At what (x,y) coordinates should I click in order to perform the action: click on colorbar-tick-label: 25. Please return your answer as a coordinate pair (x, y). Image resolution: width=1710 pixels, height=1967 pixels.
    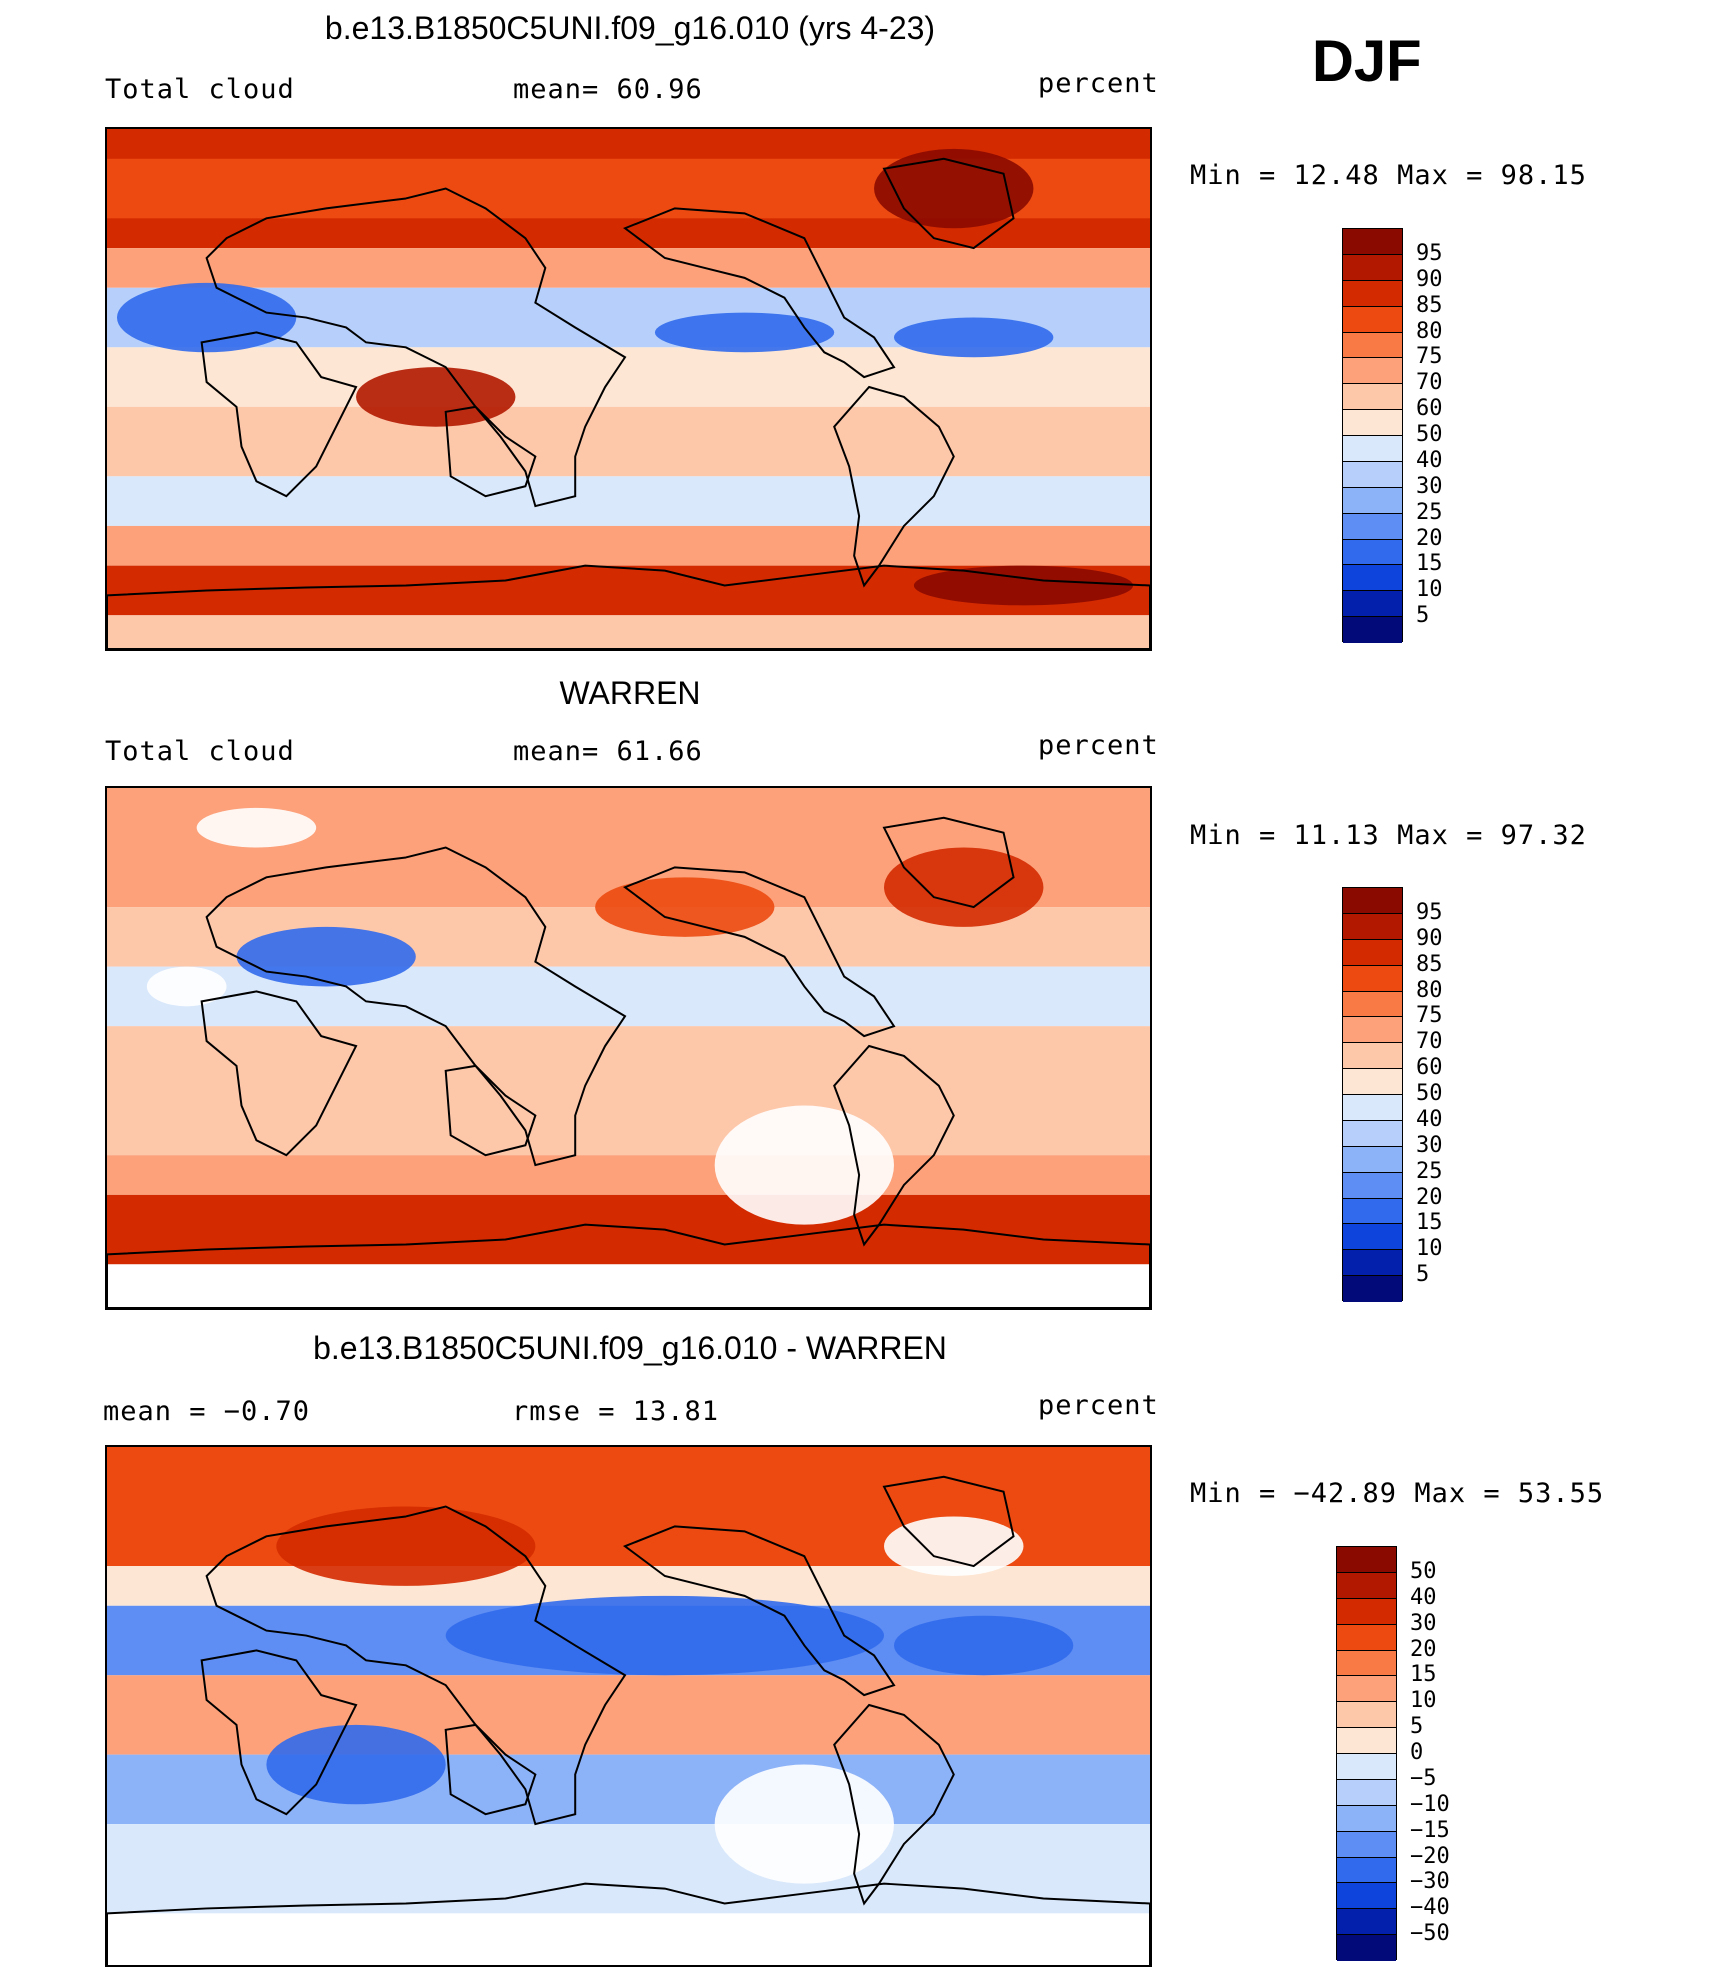
    Looking at the image, I should click on (1429, 1171).